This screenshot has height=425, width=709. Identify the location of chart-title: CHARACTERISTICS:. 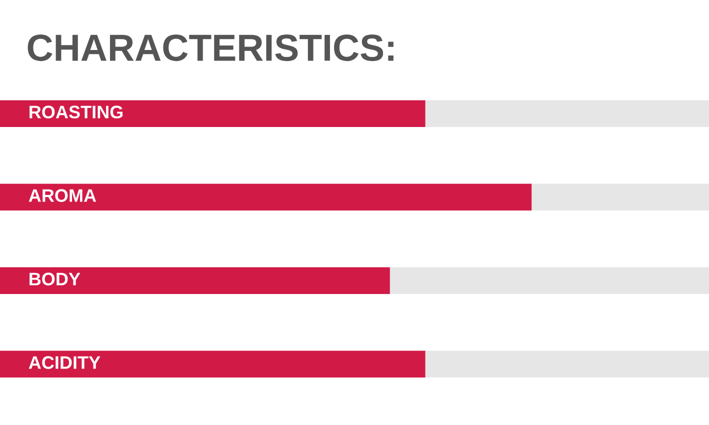
(211, 48).